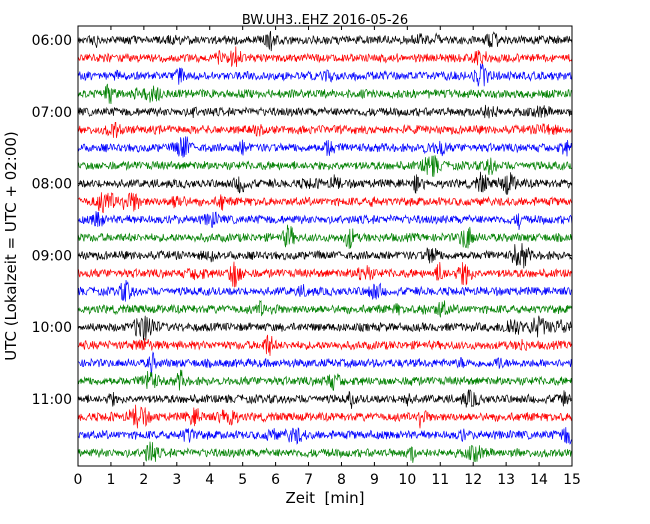 The height and width of the screenshot is (524, 650). Describe the element at coordinates (52, 328) in the screenshot. I see `y-tick-label: 10:00` at that location.